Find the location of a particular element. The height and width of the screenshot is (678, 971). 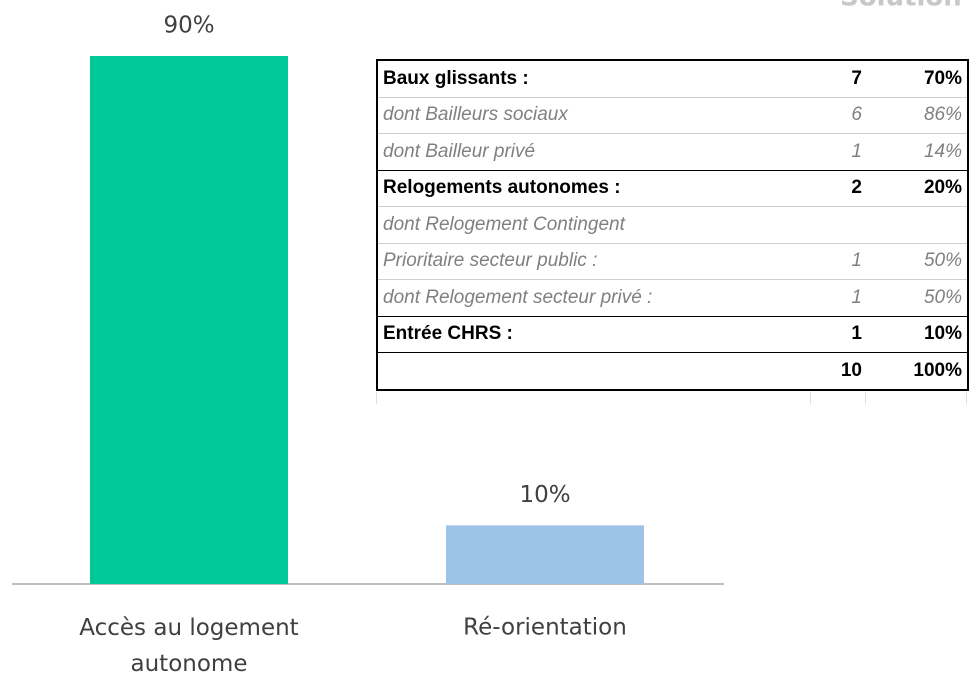

table-cell: Entrée CHRS : is located at coordinates (594, 334).